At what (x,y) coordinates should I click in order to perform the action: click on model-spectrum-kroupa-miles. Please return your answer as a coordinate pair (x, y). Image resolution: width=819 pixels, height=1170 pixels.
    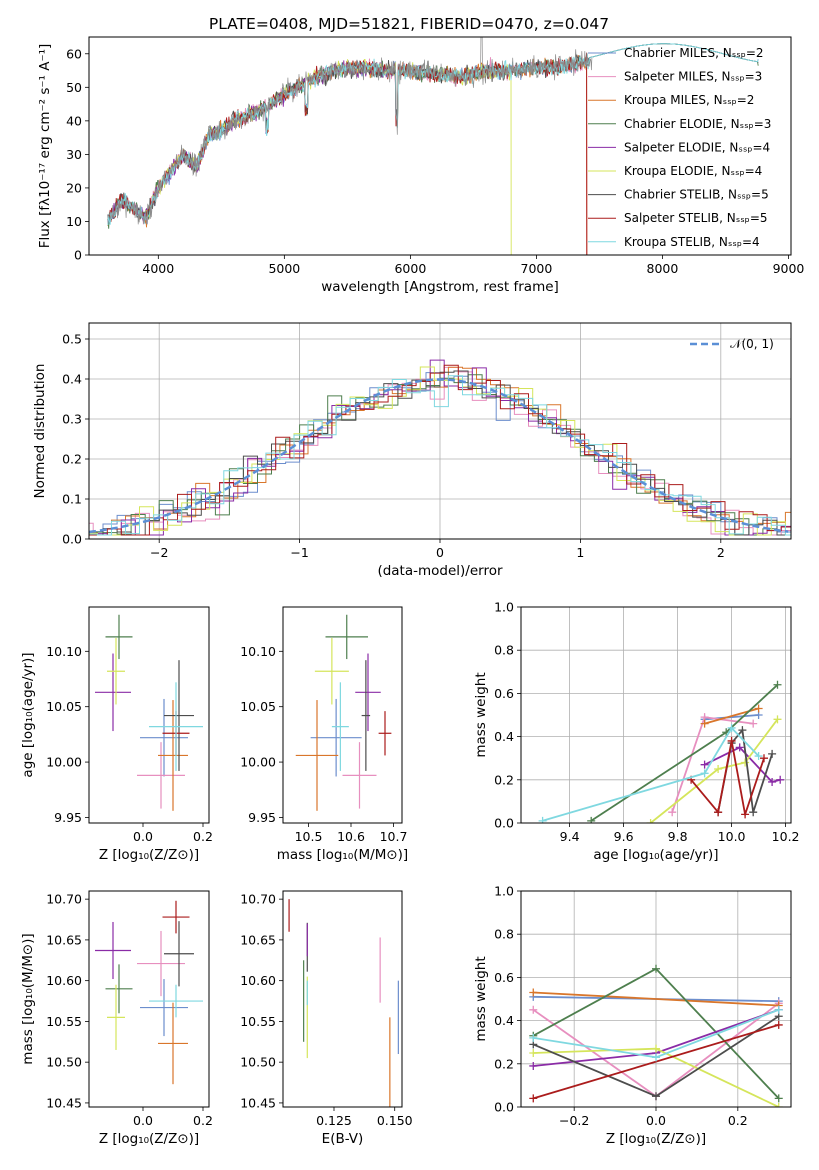
    Looking at the image, I should click on (347, 154).